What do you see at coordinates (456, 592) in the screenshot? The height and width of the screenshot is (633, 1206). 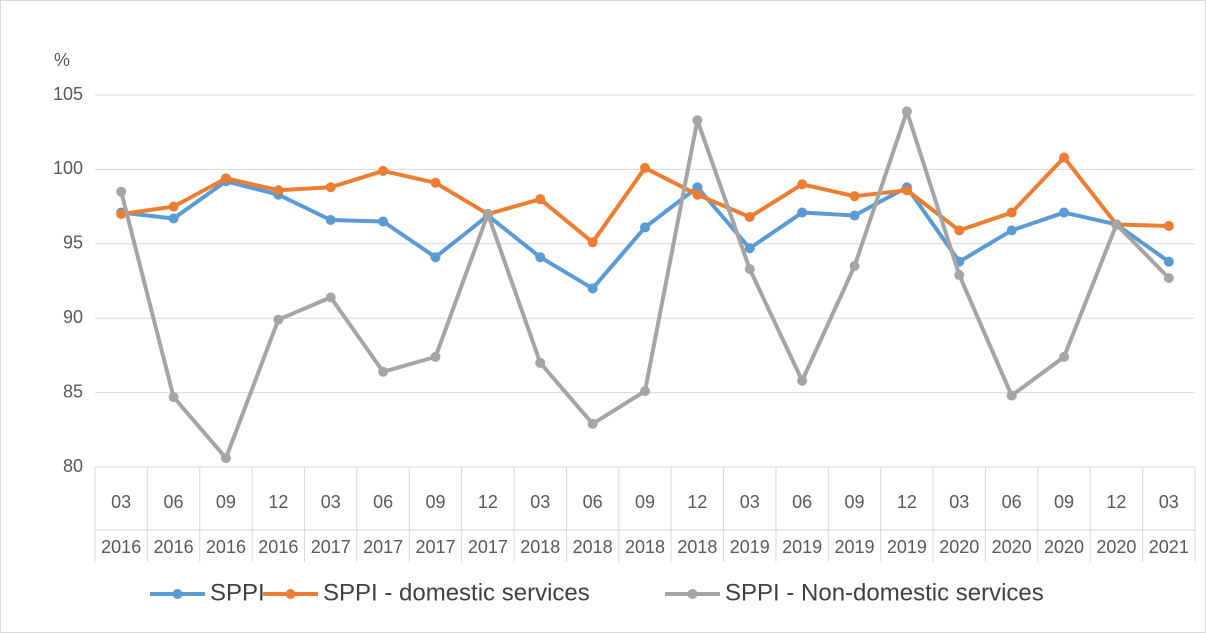 I see `legend-text: SPPI - domestic services` at bounding box center [456, 592].